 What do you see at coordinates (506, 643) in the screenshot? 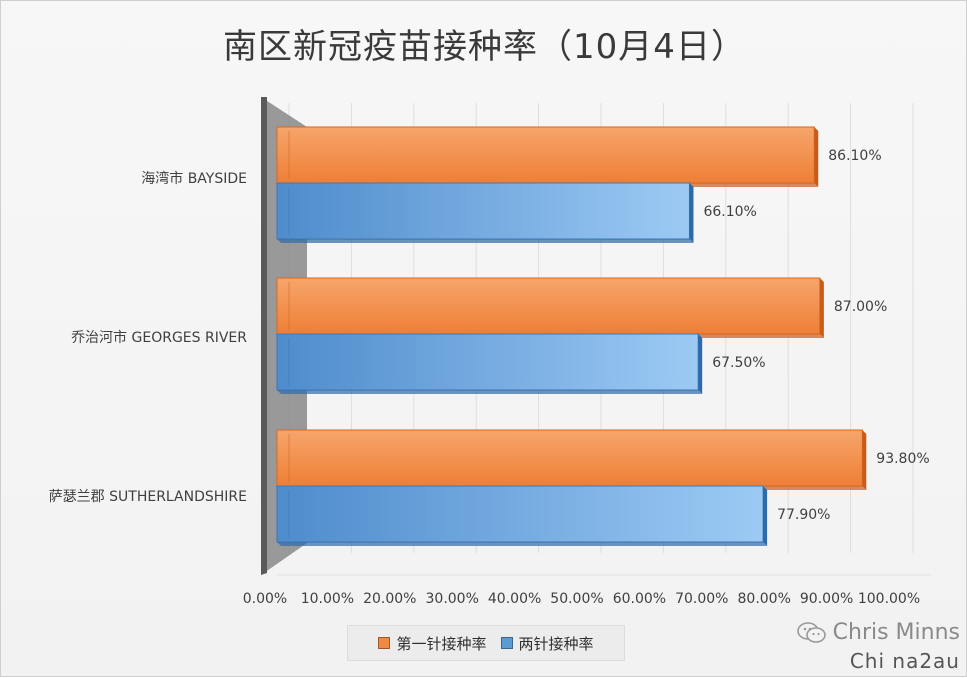
I see `legend-swatch-blue` at bounding box center [506, 643].